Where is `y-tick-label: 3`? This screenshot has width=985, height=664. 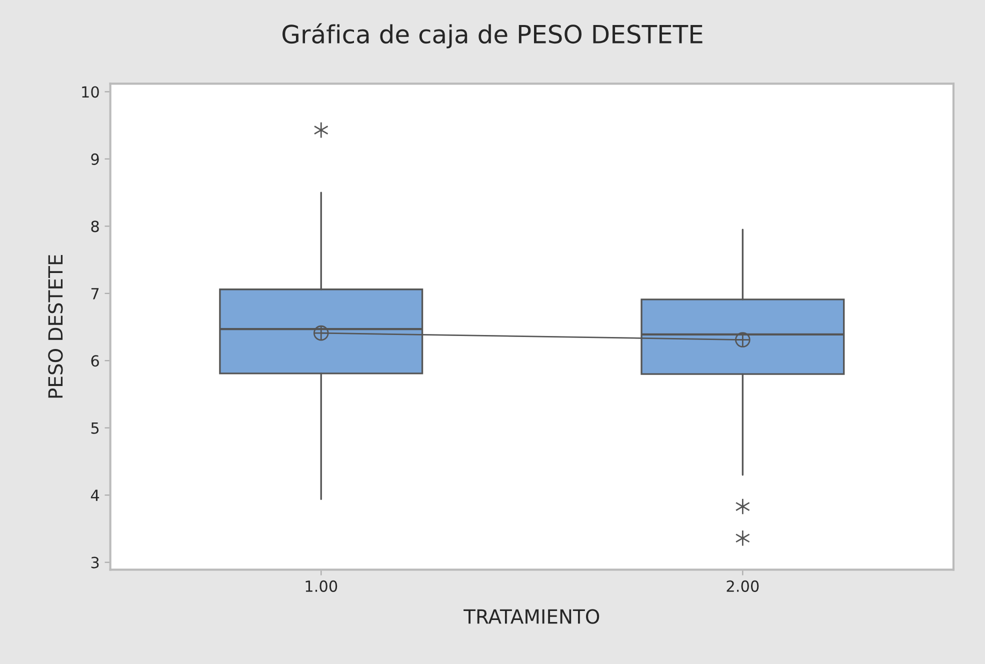
y-tick-label: 3 is located at coordinates (95, 562).